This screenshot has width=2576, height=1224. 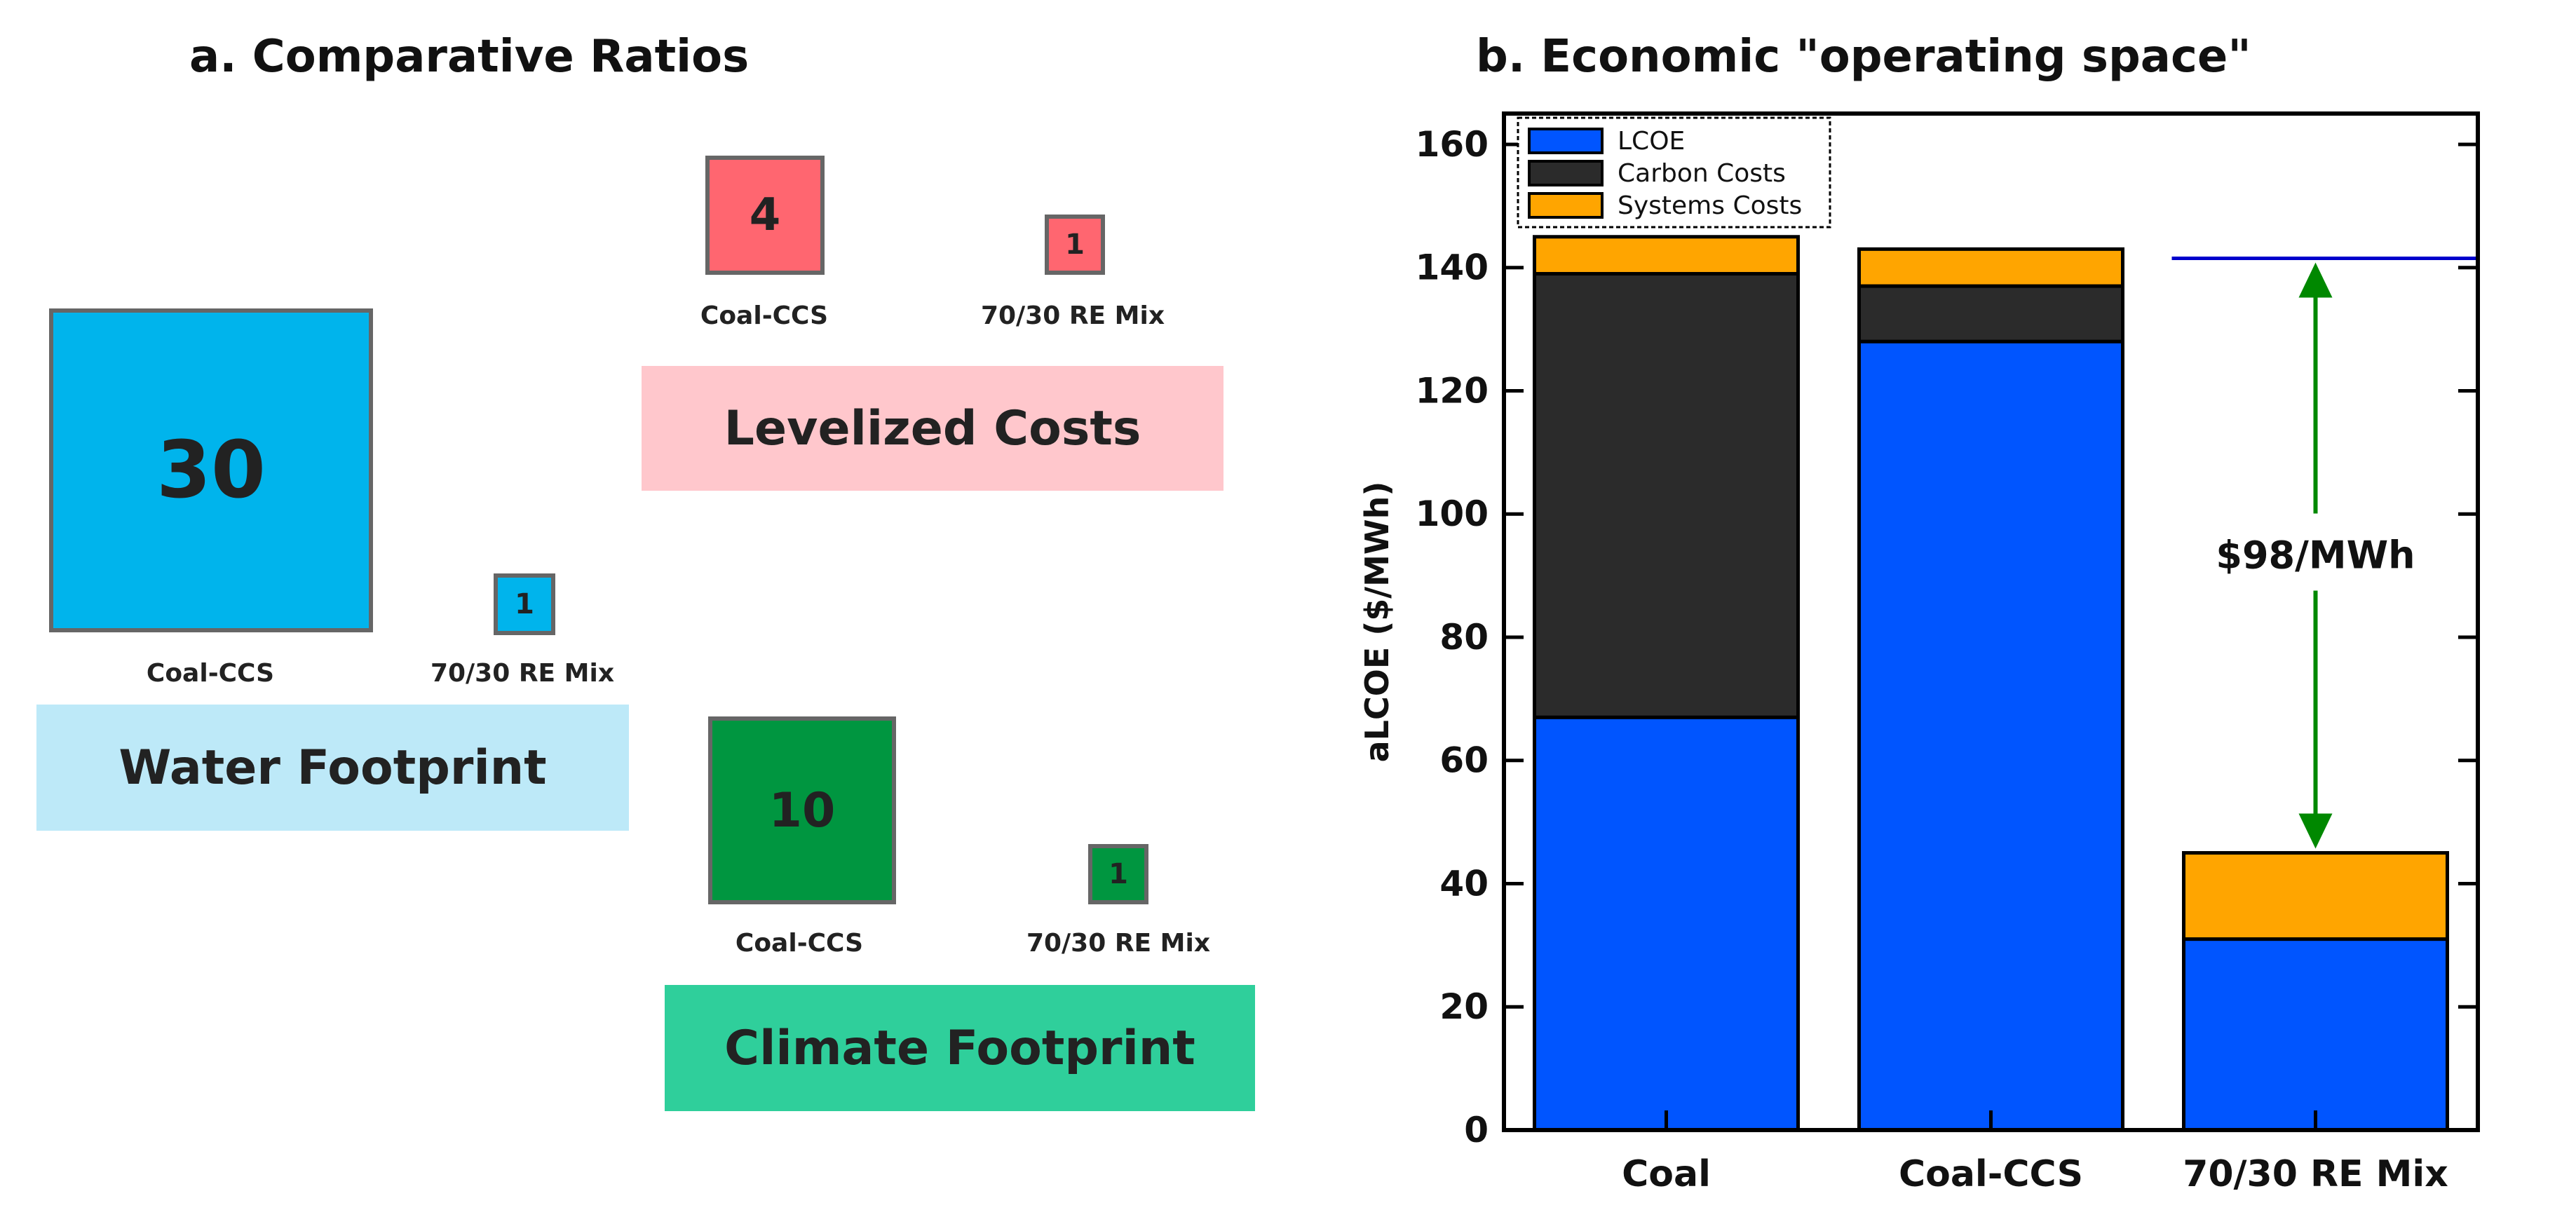 What do you see at coordinates (1990, 267) in the screenshot?
I see `bar-coal-ccs-systems-costs` at bounding box center [1990, 267].